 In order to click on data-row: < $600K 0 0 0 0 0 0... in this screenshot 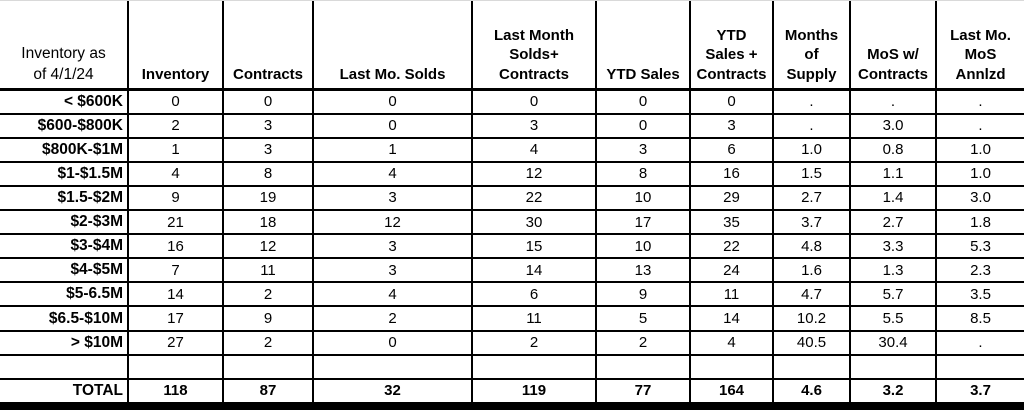, I will do `click(512, 101)`.